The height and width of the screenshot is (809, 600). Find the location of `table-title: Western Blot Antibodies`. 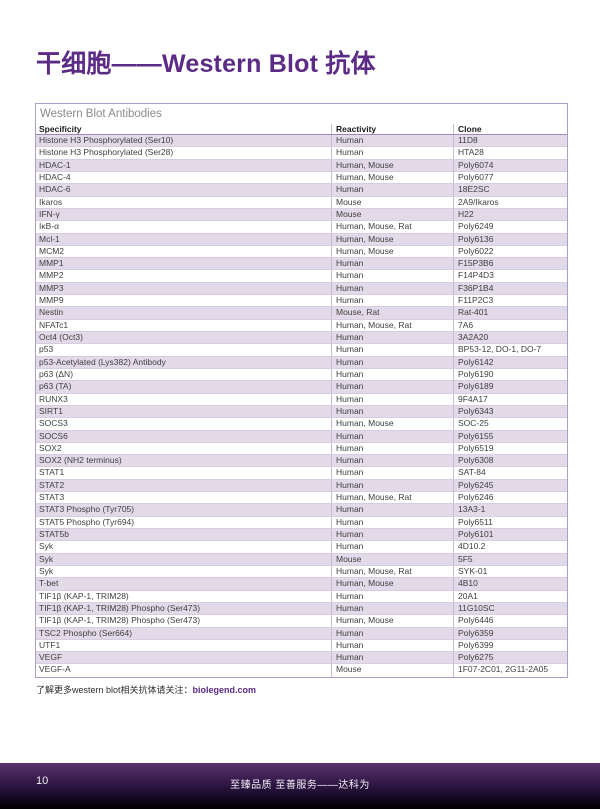

table-title: Western Blot Antibodies is located at coordinates (101, 114).